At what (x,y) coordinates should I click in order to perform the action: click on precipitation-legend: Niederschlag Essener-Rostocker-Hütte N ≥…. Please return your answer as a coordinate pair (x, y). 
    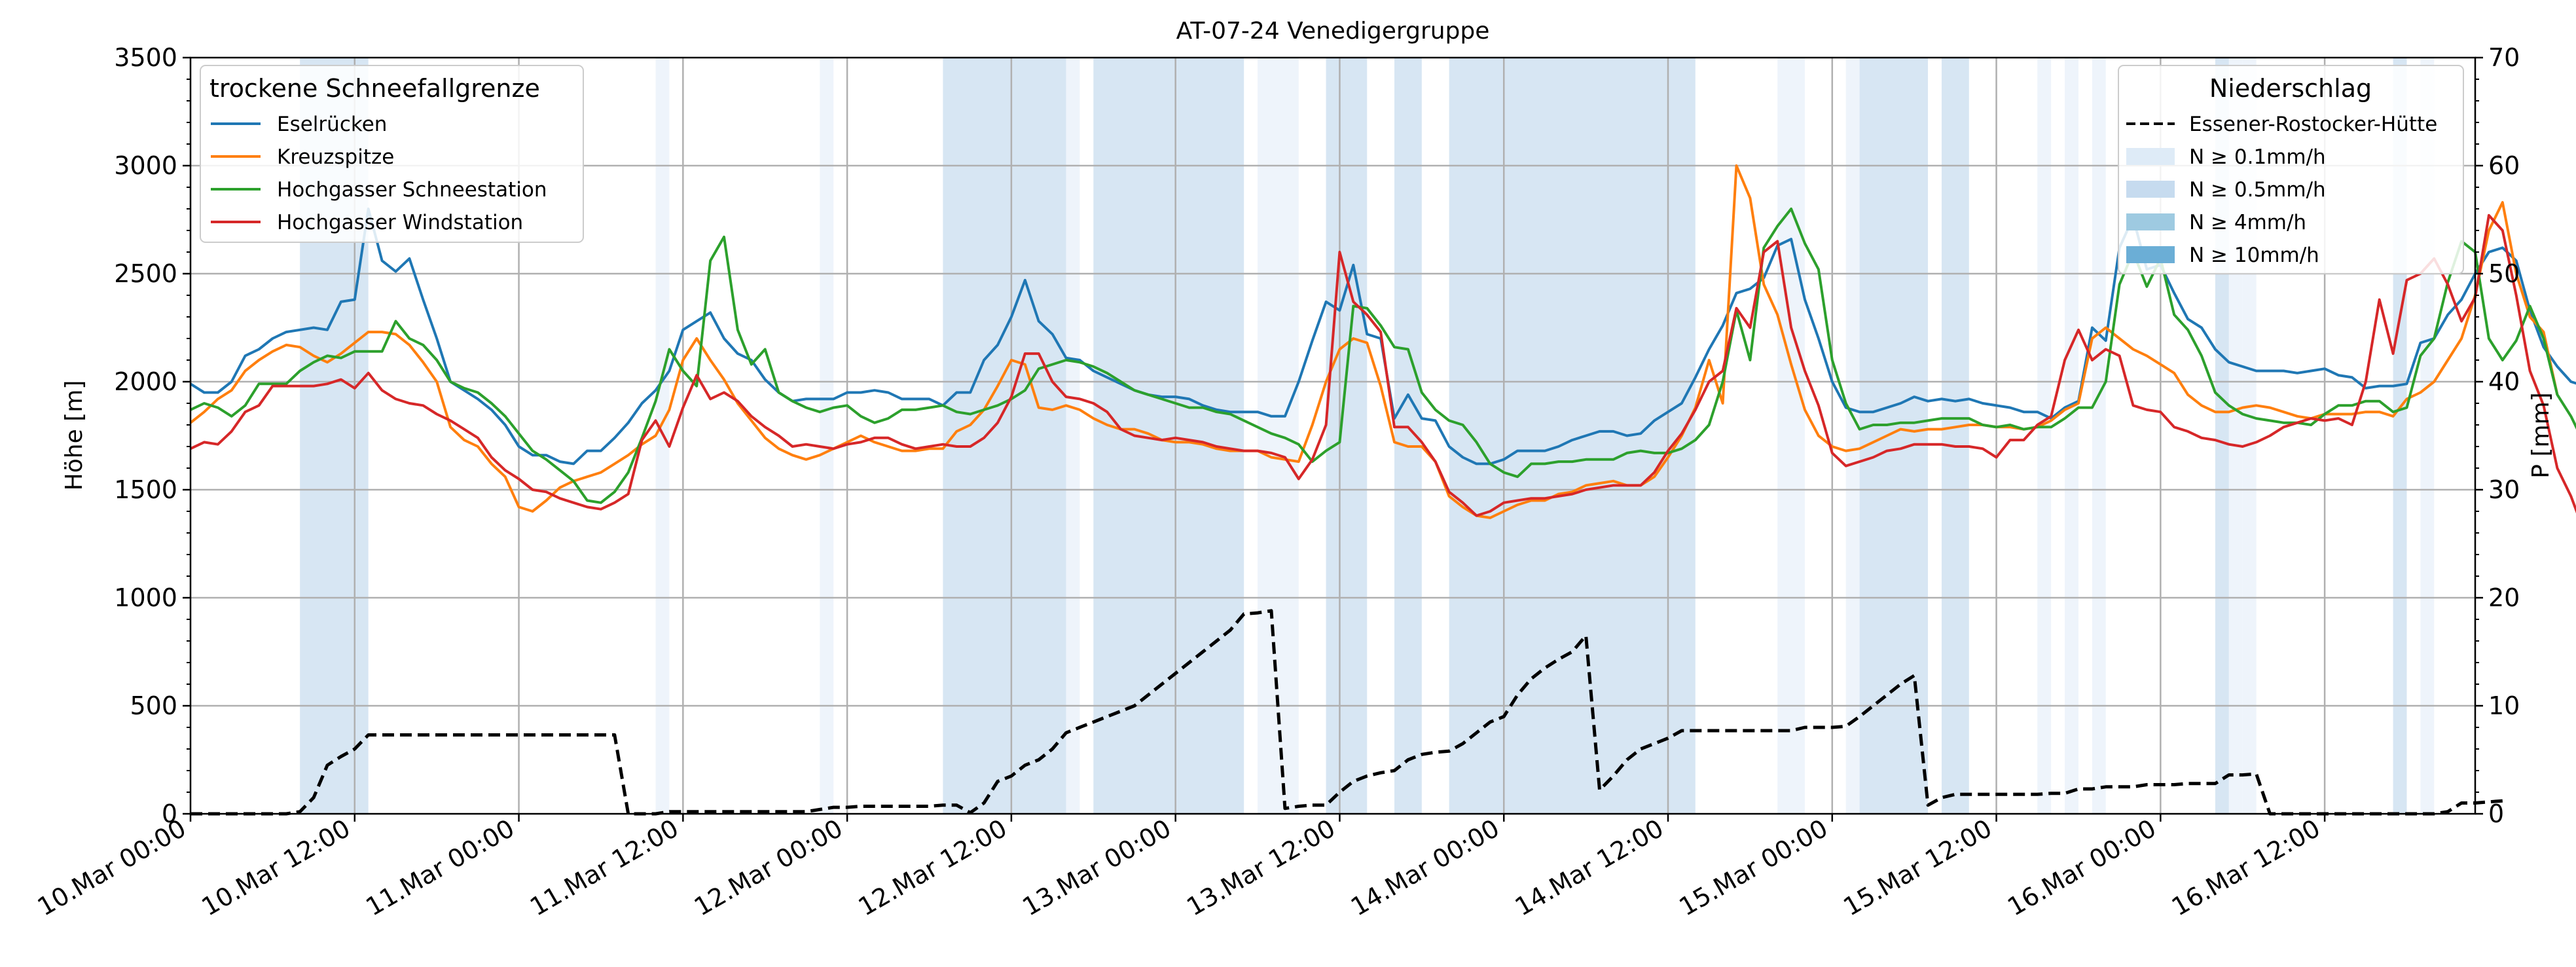
    Looking at the image, I should click on (2291, 170).